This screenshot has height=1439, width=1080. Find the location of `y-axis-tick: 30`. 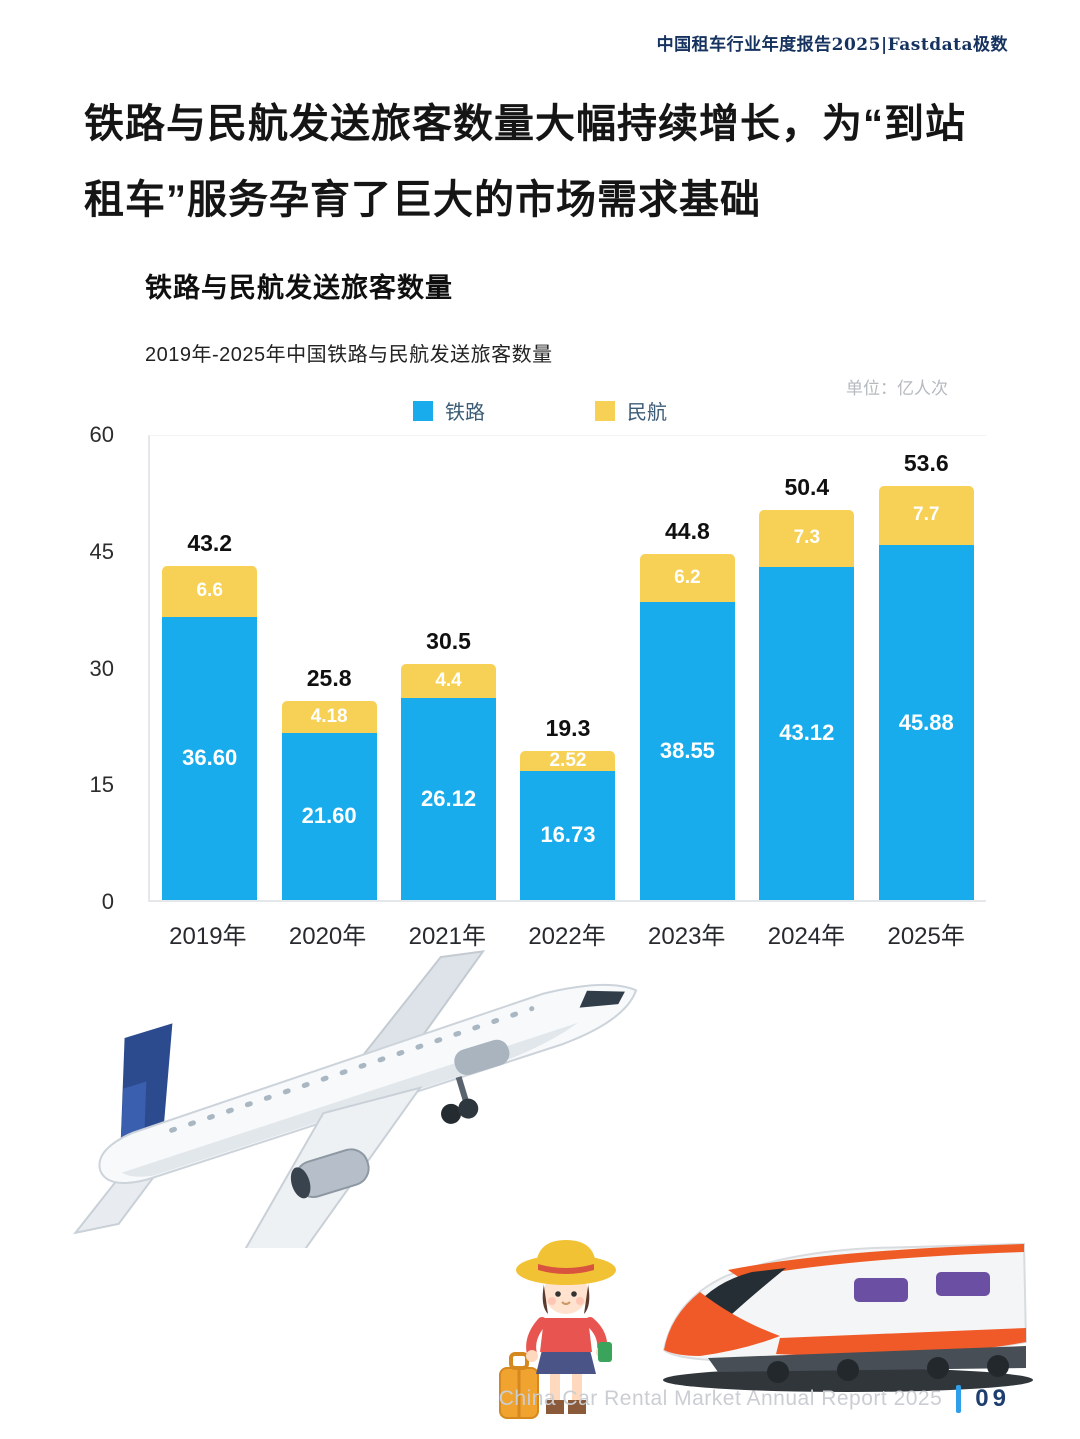

y-axis-tick: 30 is located at coordinates (101, 668).